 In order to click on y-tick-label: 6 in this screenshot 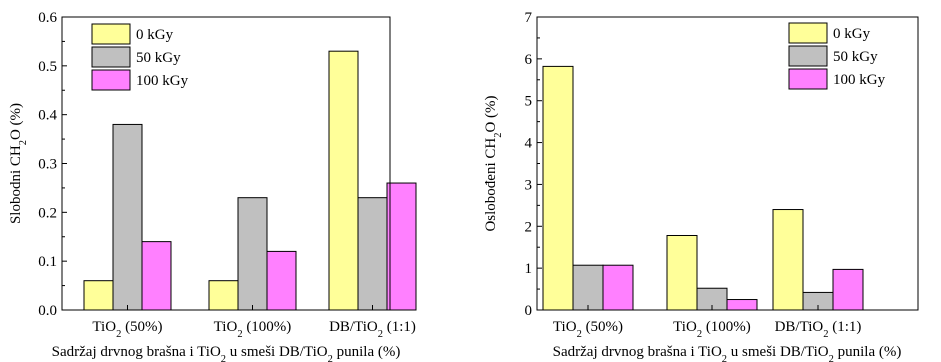, I will do `click(529, 60)`.